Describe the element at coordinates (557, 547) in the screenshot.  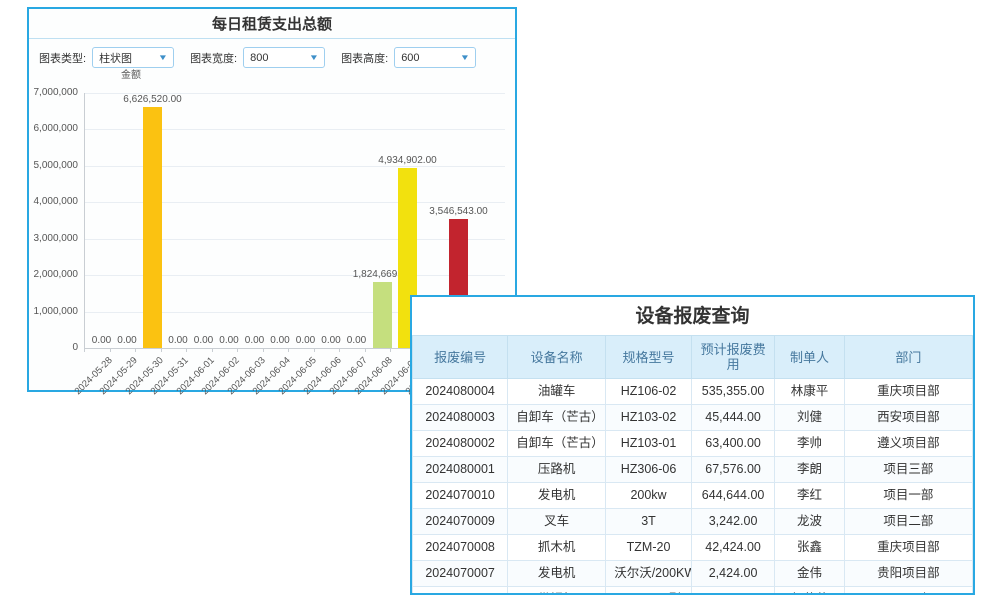
I see `cell-equipment-name: 抓木机` at that location.